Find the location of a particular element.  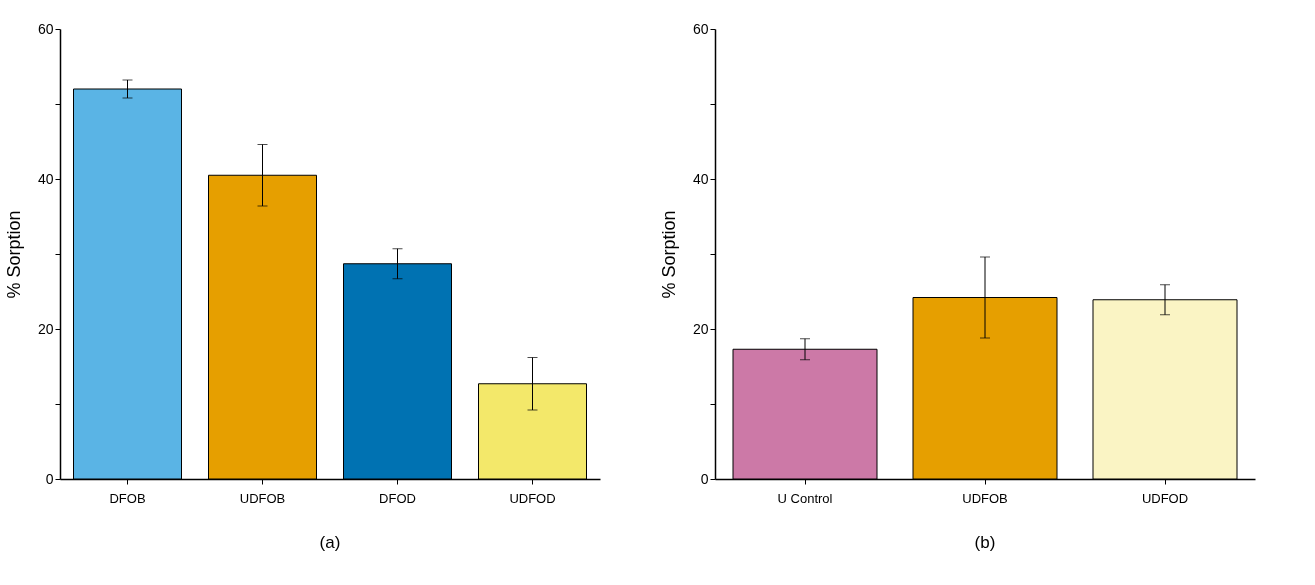

x-tick-label: U Control is located at coordinates (805, 498).